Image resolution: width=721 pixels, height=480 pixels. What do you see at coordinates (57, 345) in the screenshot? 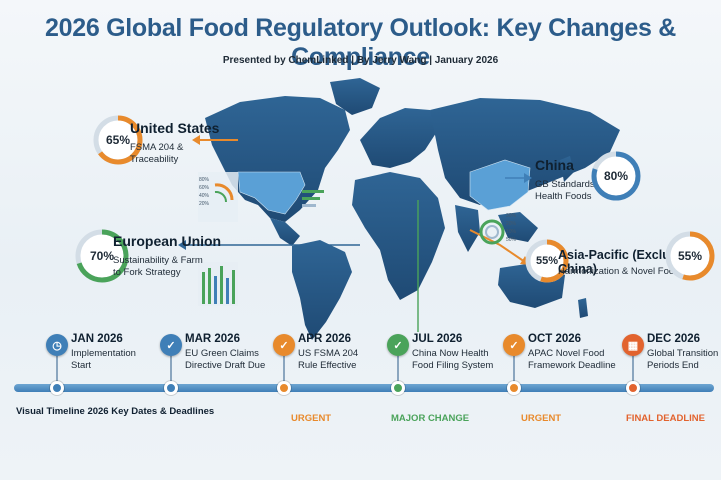
I see `clock-icon: ◷` at bounding box center [57, 345].